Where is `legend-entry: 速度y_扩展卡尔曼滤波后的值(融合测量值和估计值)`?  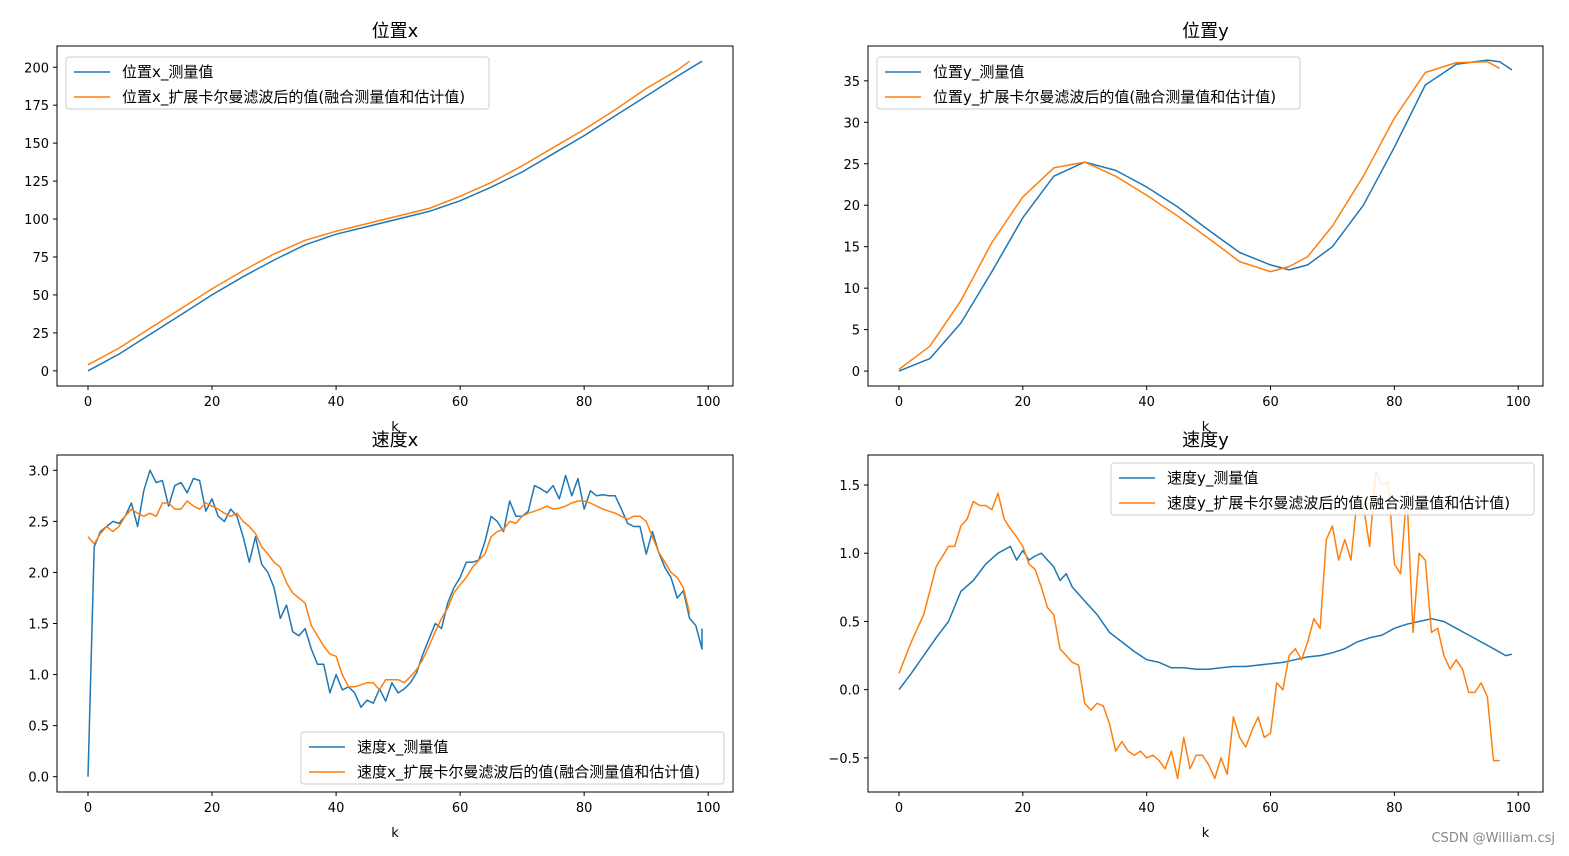 legend-entry: 速度y_扩展卡尔曼滤波后的值(融合测量值和估计值) is located at coordinates (1338, 503).